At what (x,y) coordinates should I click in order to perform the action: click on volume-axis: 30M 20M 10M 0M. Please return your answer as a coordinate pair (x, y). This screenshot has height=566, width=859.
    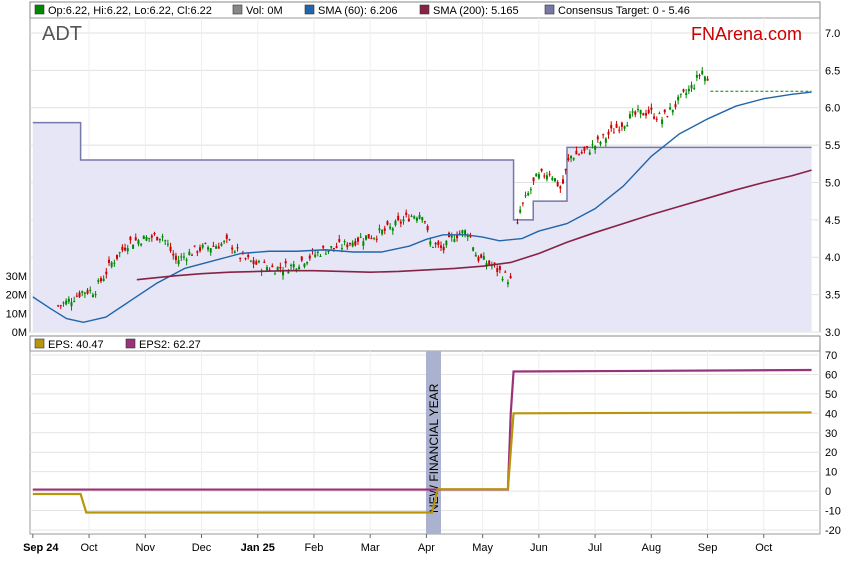
    Looking at the image, I should click on (16, 305).